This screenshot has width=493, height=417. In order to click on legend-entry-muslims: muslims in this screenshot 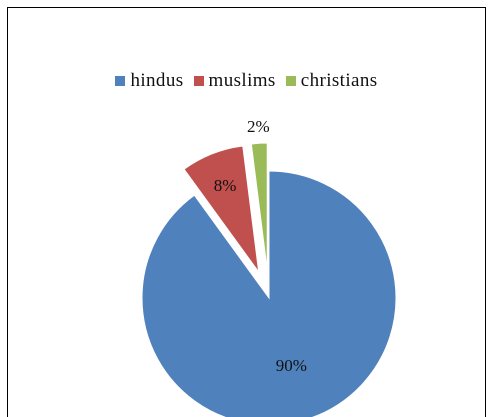, I will do `click(234, 81)`.